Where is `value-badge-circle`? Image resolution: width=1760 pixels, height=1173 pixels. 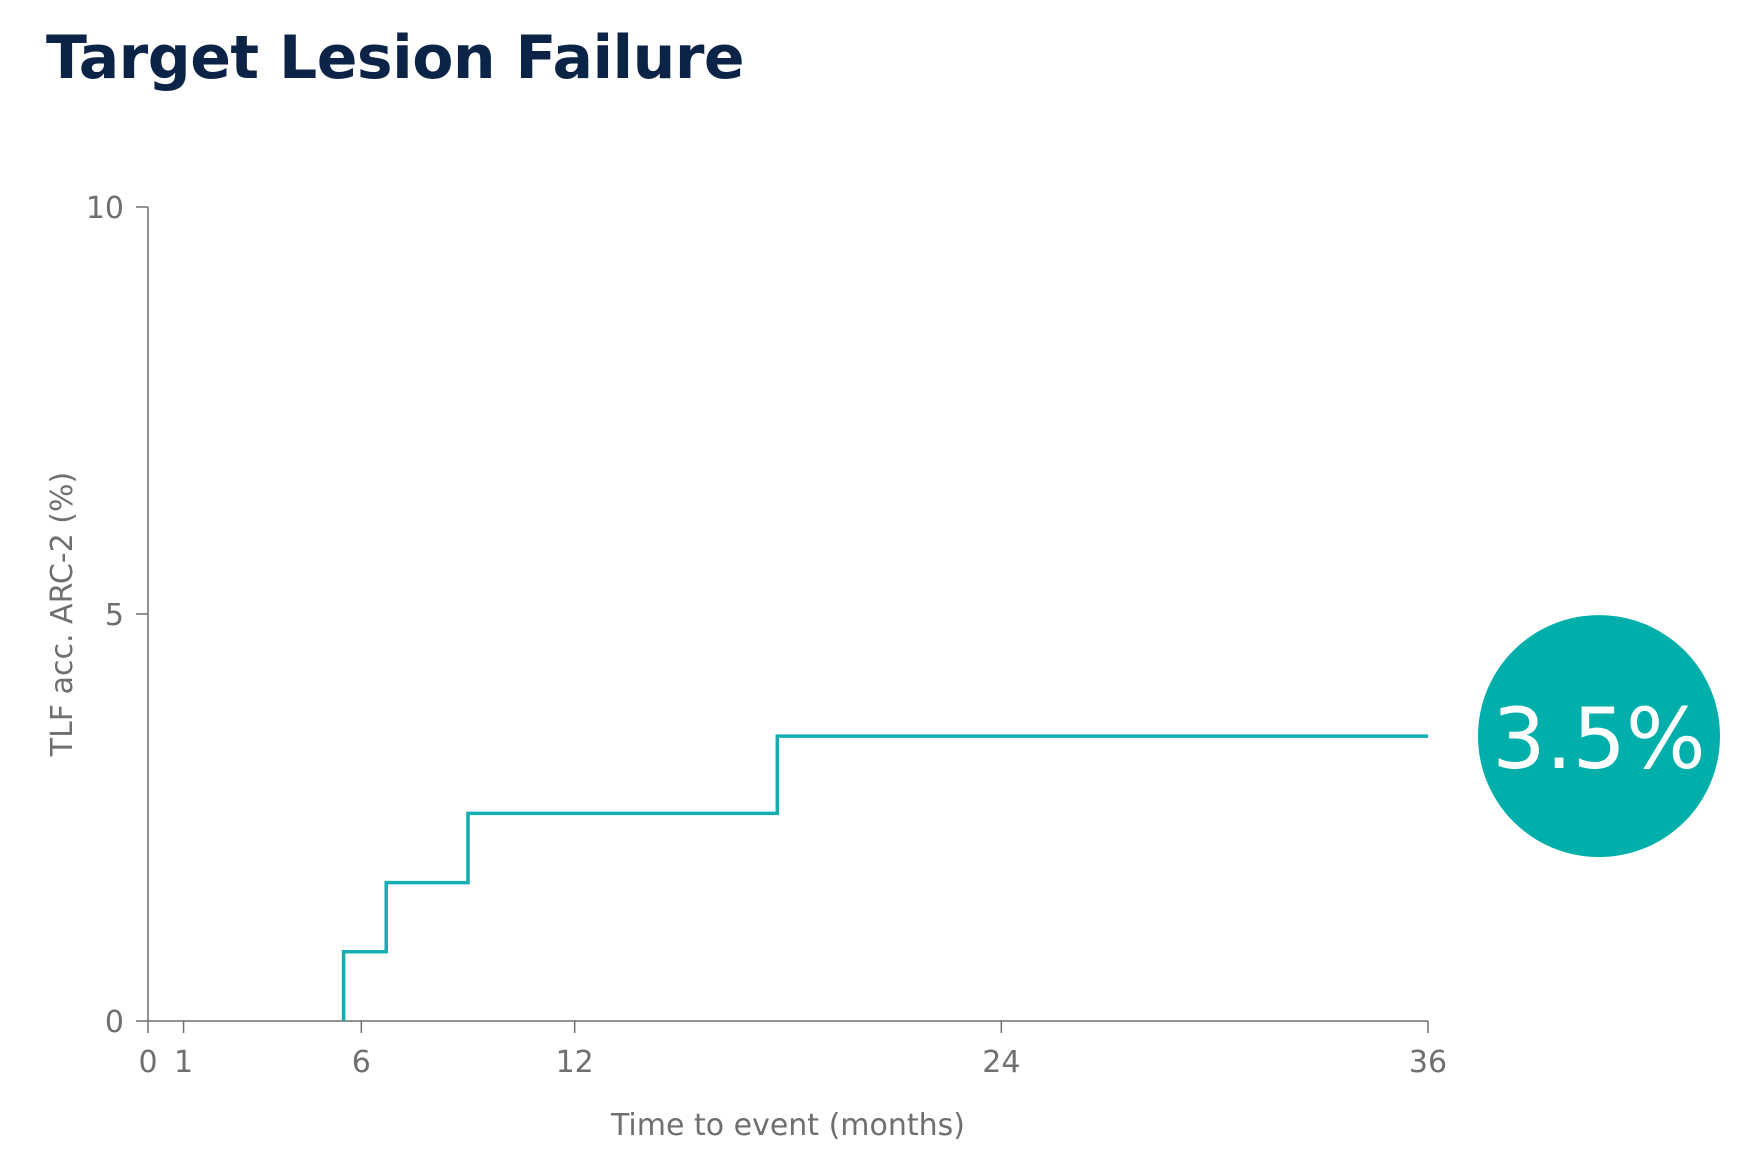
value-badge-circle is located at coordinates (1599, 736).